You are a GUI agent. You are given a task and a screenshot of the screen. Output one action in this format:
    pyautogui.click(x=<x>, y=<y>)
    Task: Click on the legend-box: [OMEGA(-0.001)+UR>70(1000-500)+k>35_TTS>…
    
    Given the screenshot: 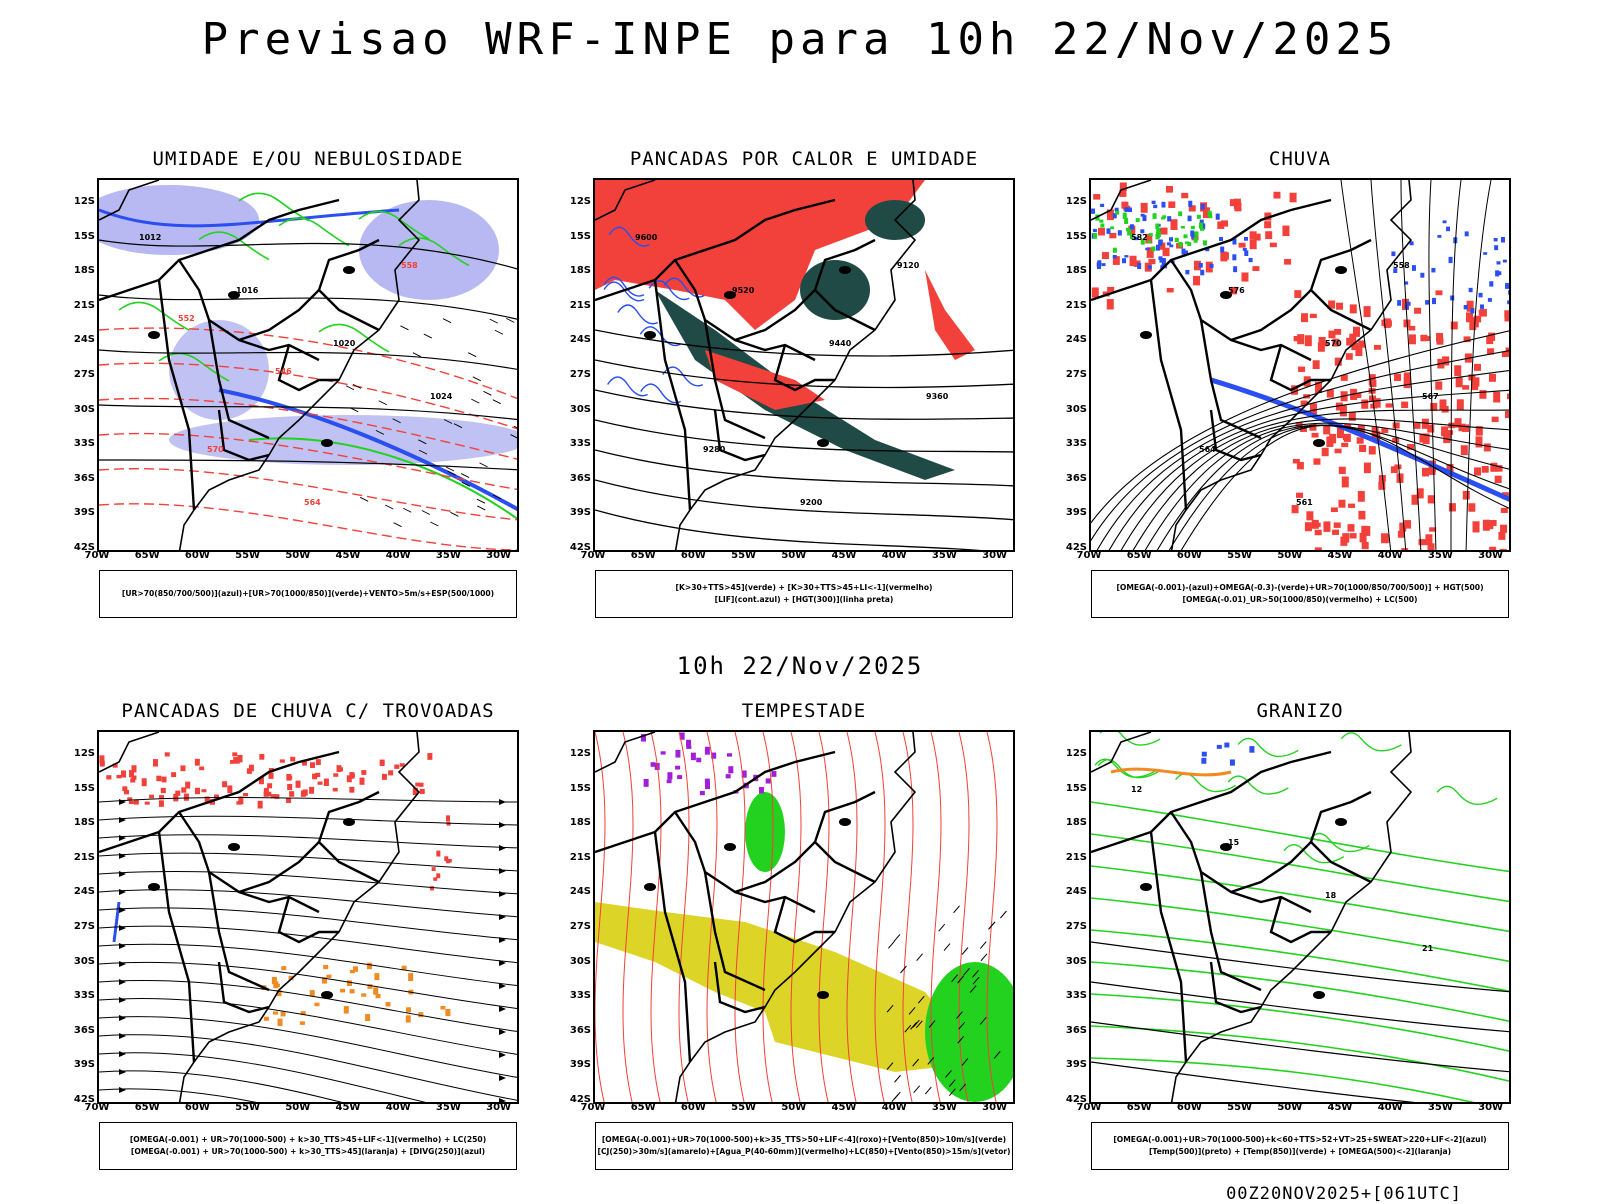 What is the action you would take?
    pyautogui.click(x=804, y=1146)
    